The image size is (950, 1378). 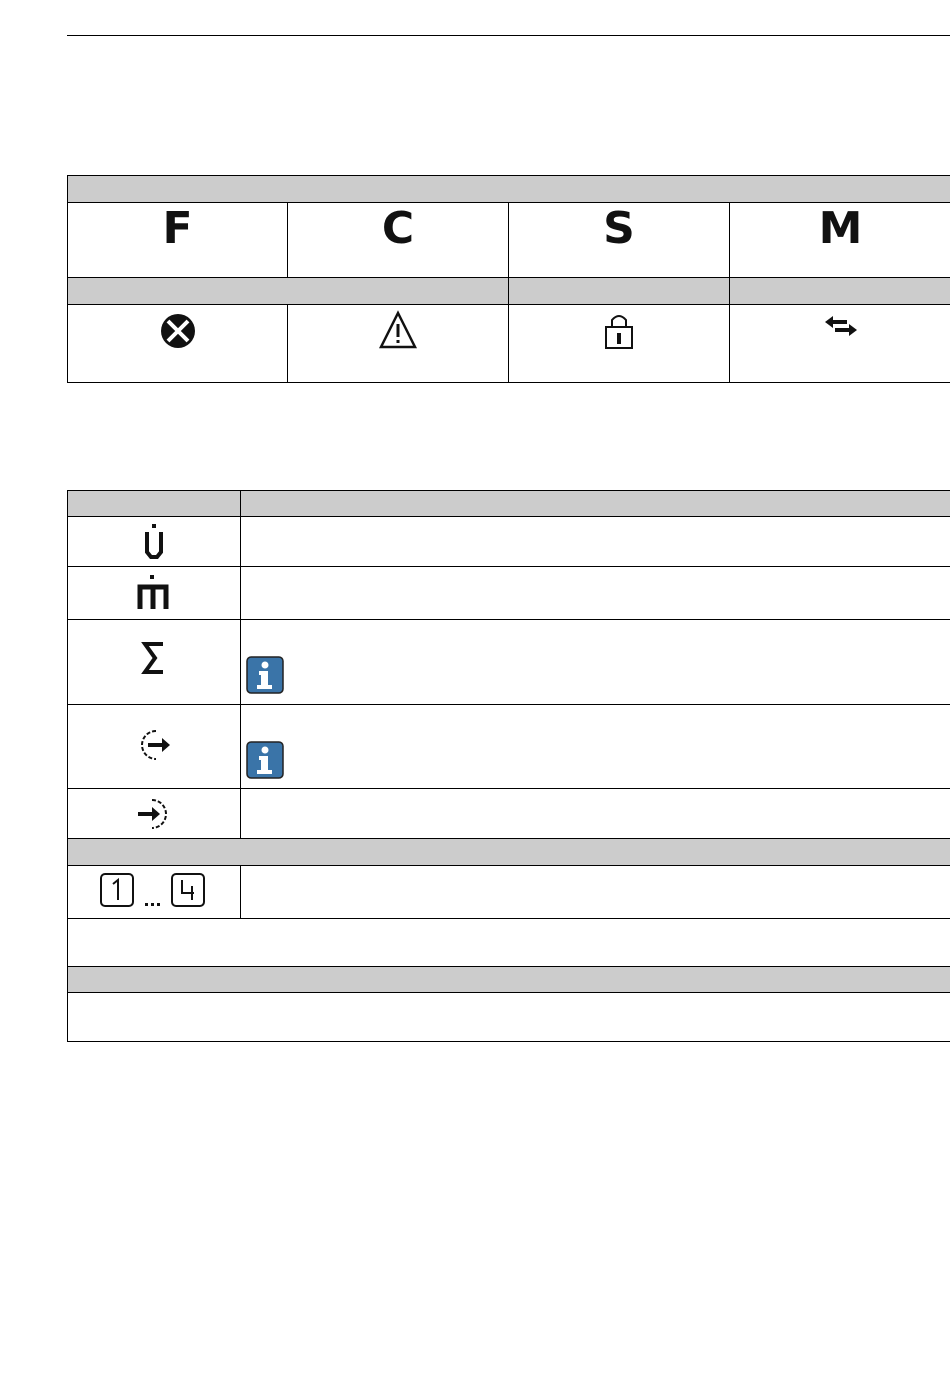 I want to click on channel-1-to-4-icon, so click(x=152, y=890).